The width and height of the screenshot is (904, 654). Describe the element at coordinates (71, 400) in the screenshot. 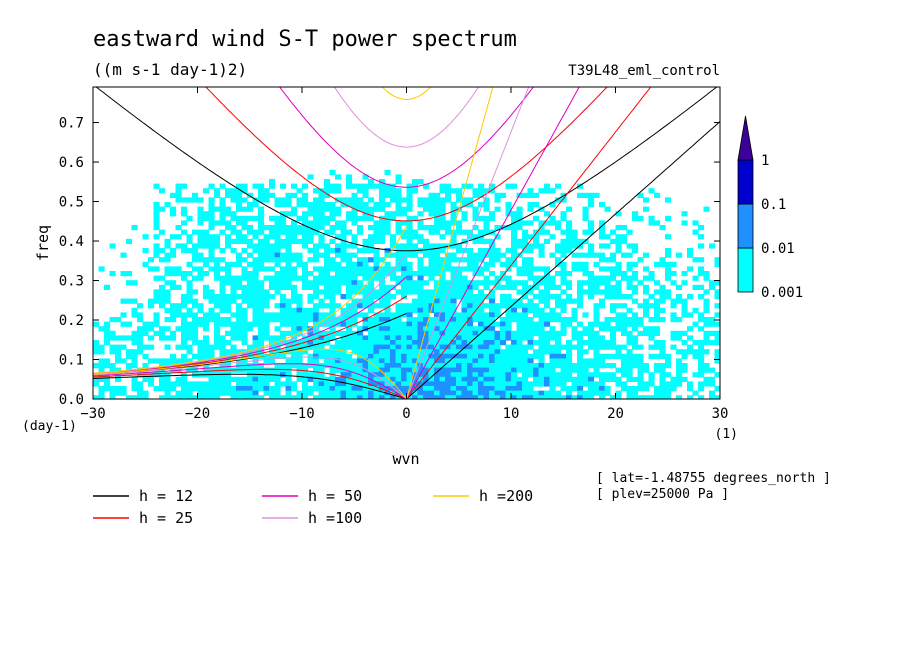

I see `y-tick-label: 0.0` at that location.